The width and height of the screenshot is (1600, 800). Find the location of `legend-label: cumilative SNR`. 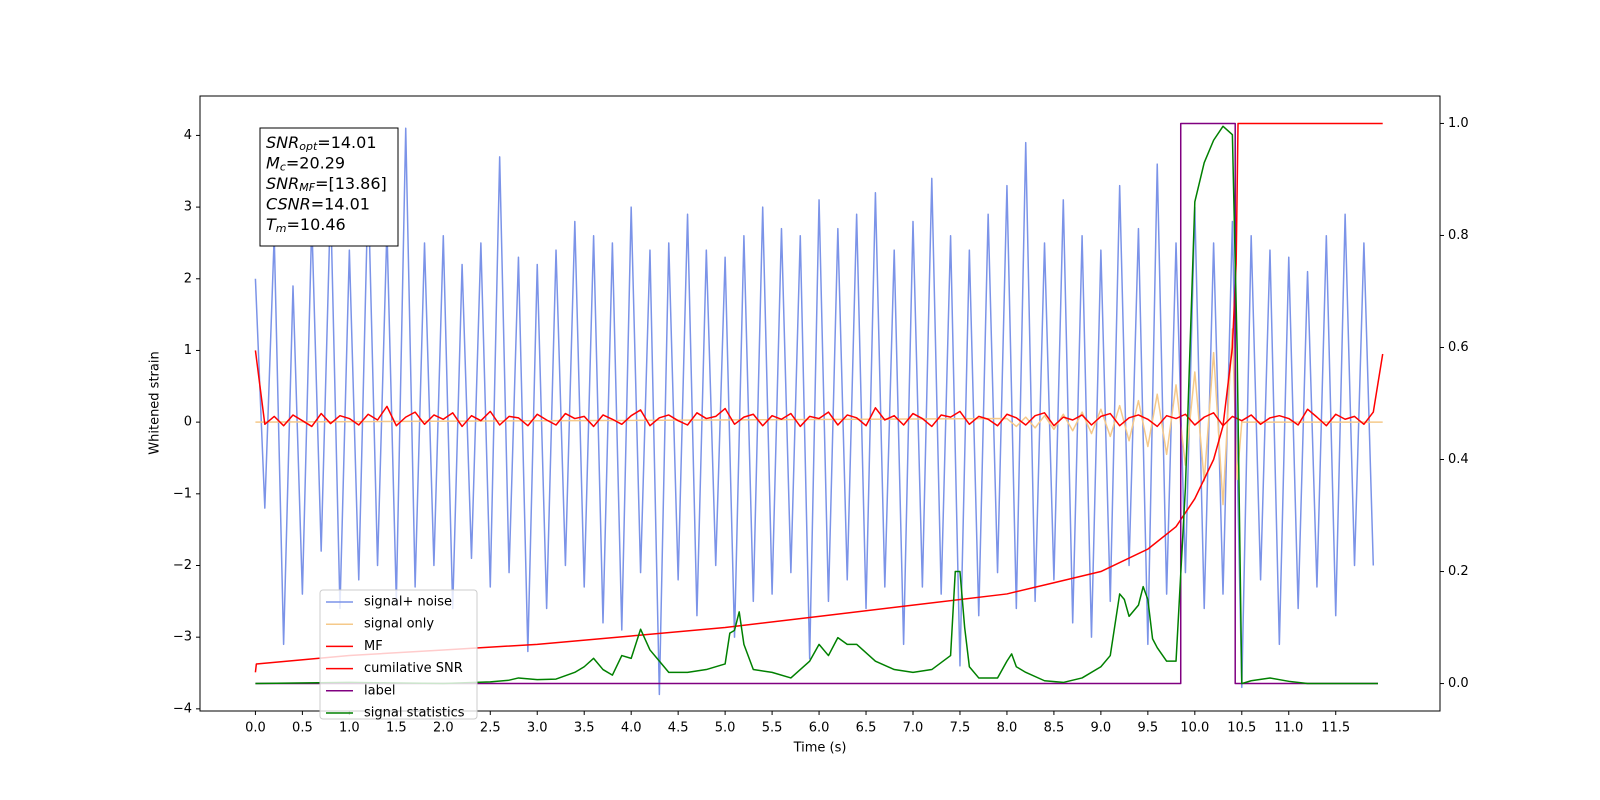

legend-label: cumilative SNR is located at coordinates (413, 668).